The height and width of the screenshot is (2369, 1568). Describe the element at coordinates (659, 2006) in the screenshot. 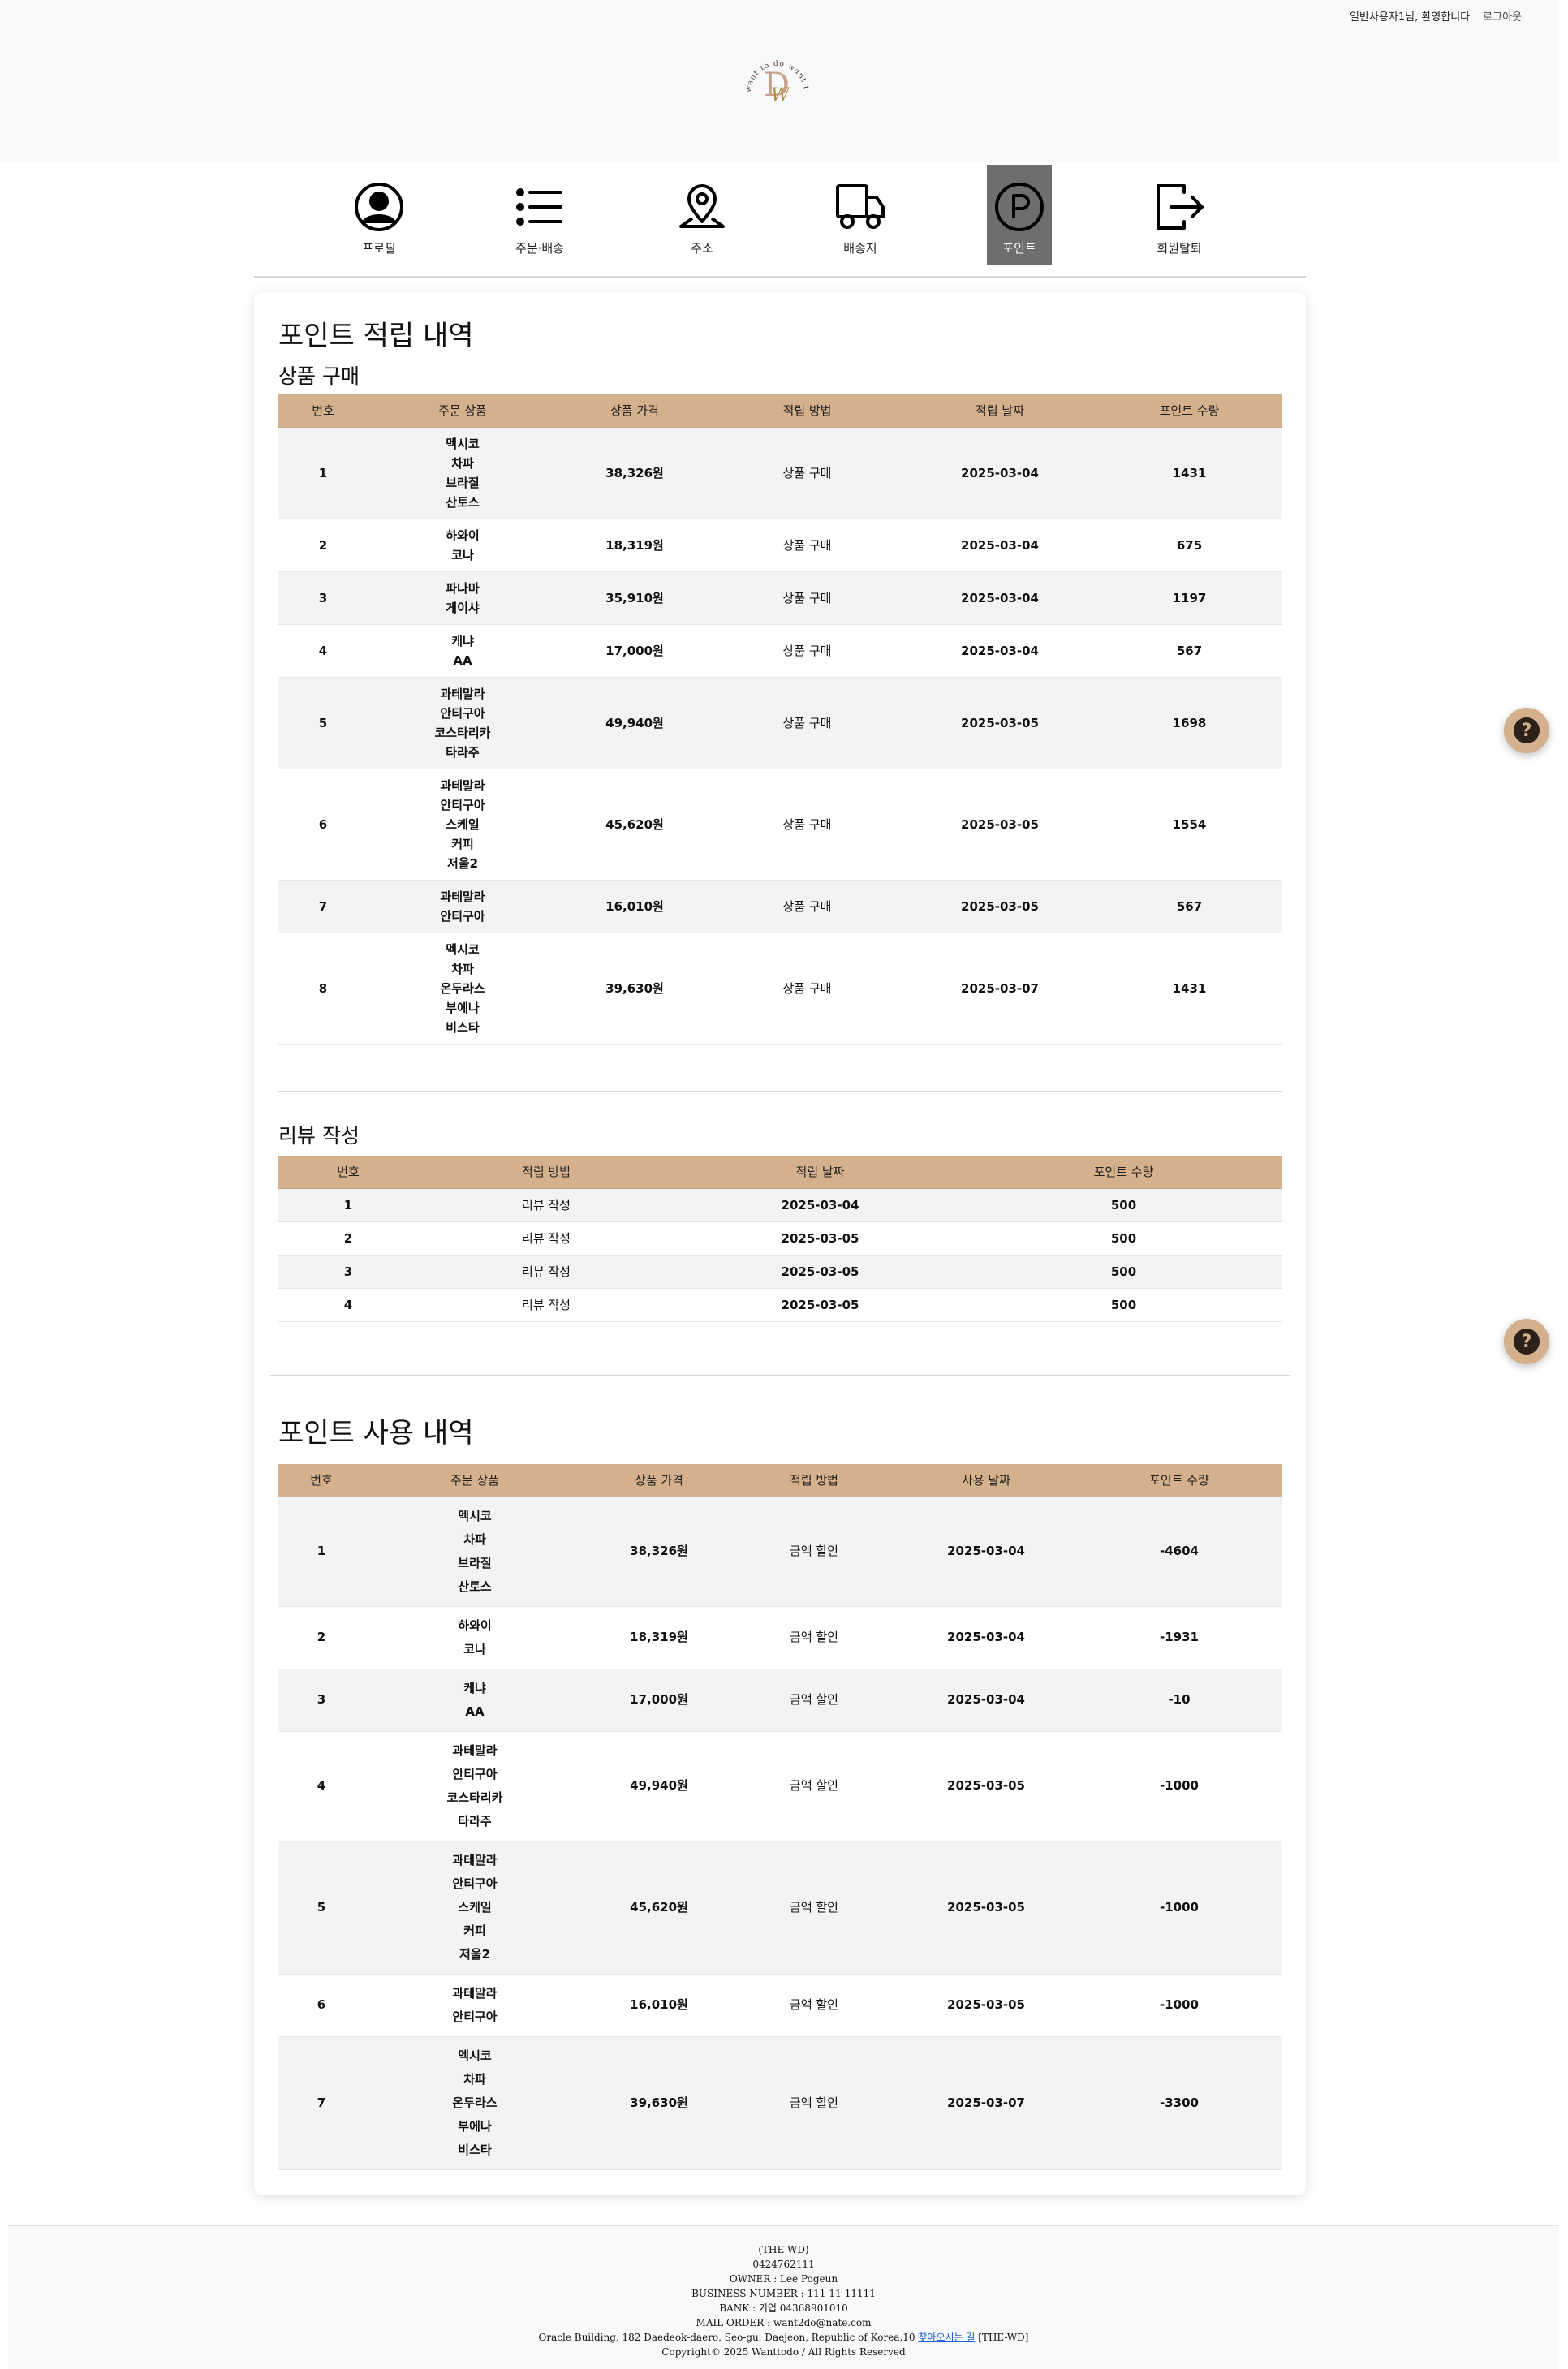

I see `price-cell: 16,010원` at that location.